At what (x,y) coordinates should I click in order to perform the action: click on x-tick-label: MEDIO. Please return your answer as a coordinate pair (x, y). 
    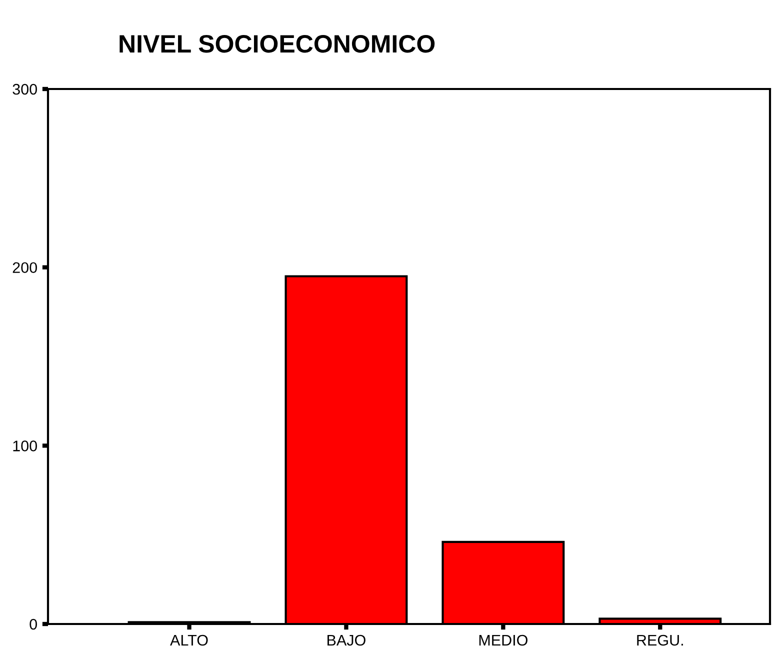
    Looking at the image, I should click on (503, 640).